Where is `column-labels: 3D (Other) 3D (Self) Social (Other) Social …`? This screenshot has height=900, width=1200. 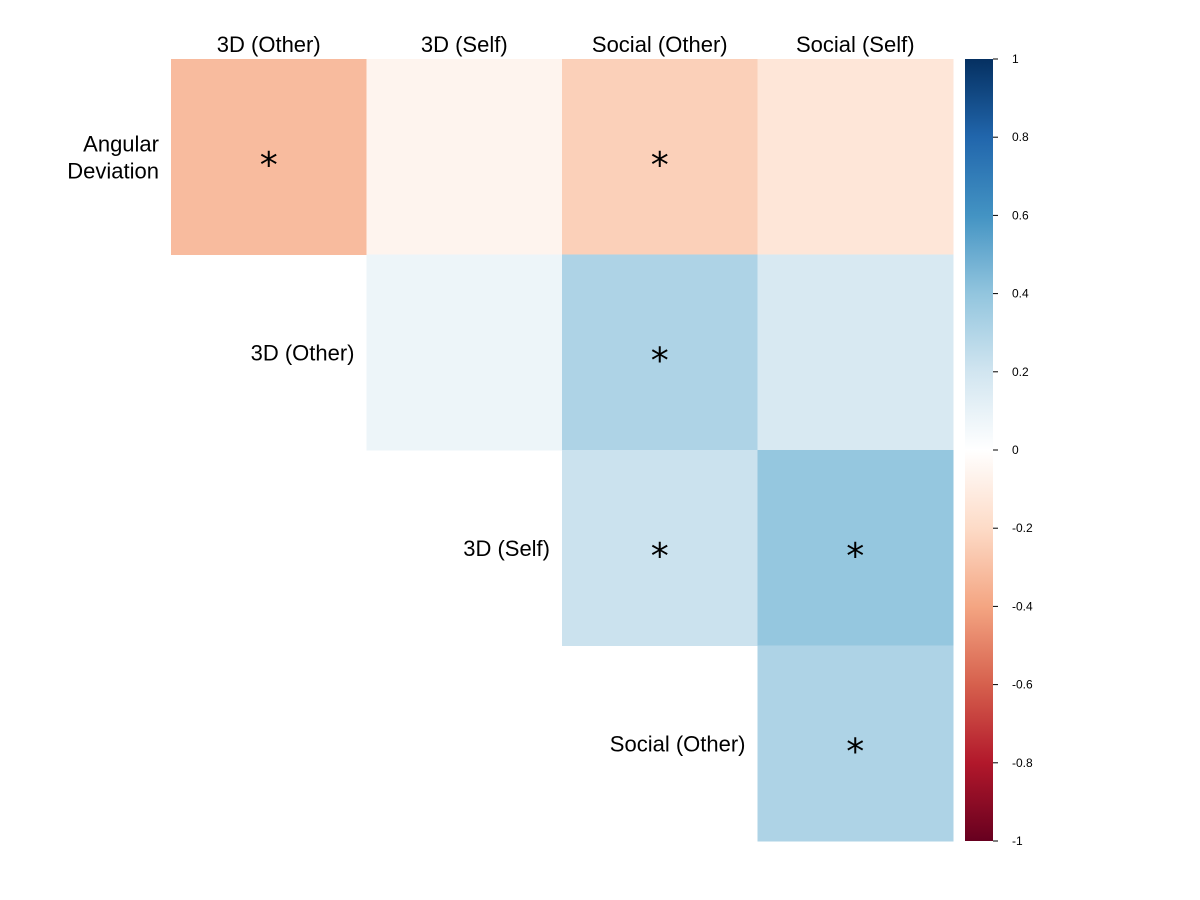 column-labels: 3D (Other) 3D (Self) Social (Other) Social … is located at coordinates (566, 44).